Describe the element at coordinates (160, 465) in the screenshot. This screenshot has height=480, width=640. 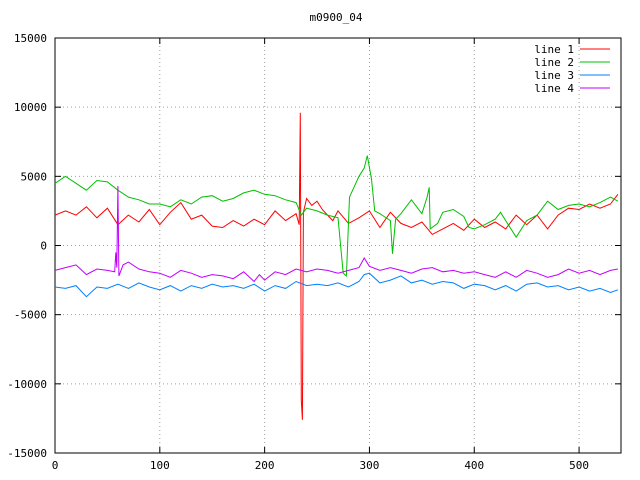
I see `x-tick-label: 100` at that location.